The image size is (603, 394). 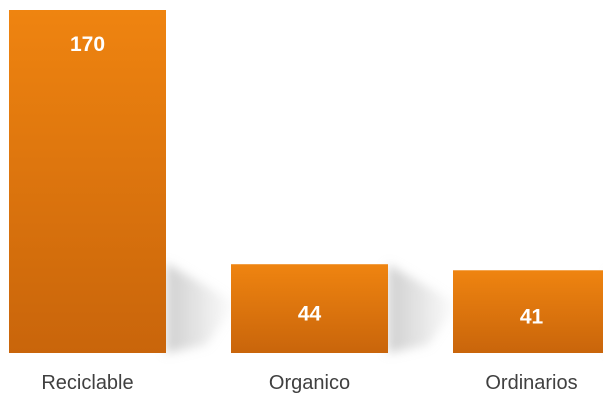 I want to click on bar-ordinarios, so click(x=528, y=311).